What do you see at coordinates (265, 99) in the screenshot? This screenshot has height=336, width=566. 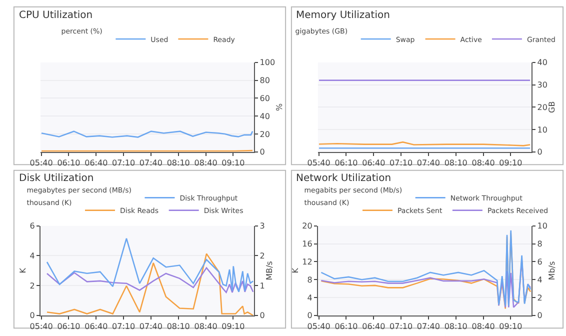 I see `y2-tick-label: 60` at bounding box center [265, 99].